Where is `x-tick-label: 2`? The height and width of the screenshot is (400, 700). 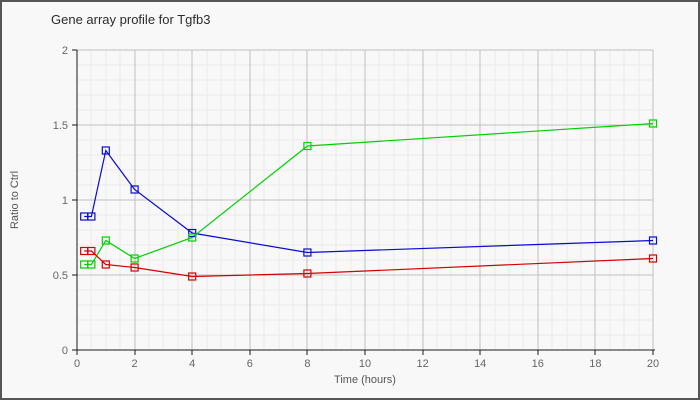 x-tick-label: 2 is located at coordinates (135, 364).